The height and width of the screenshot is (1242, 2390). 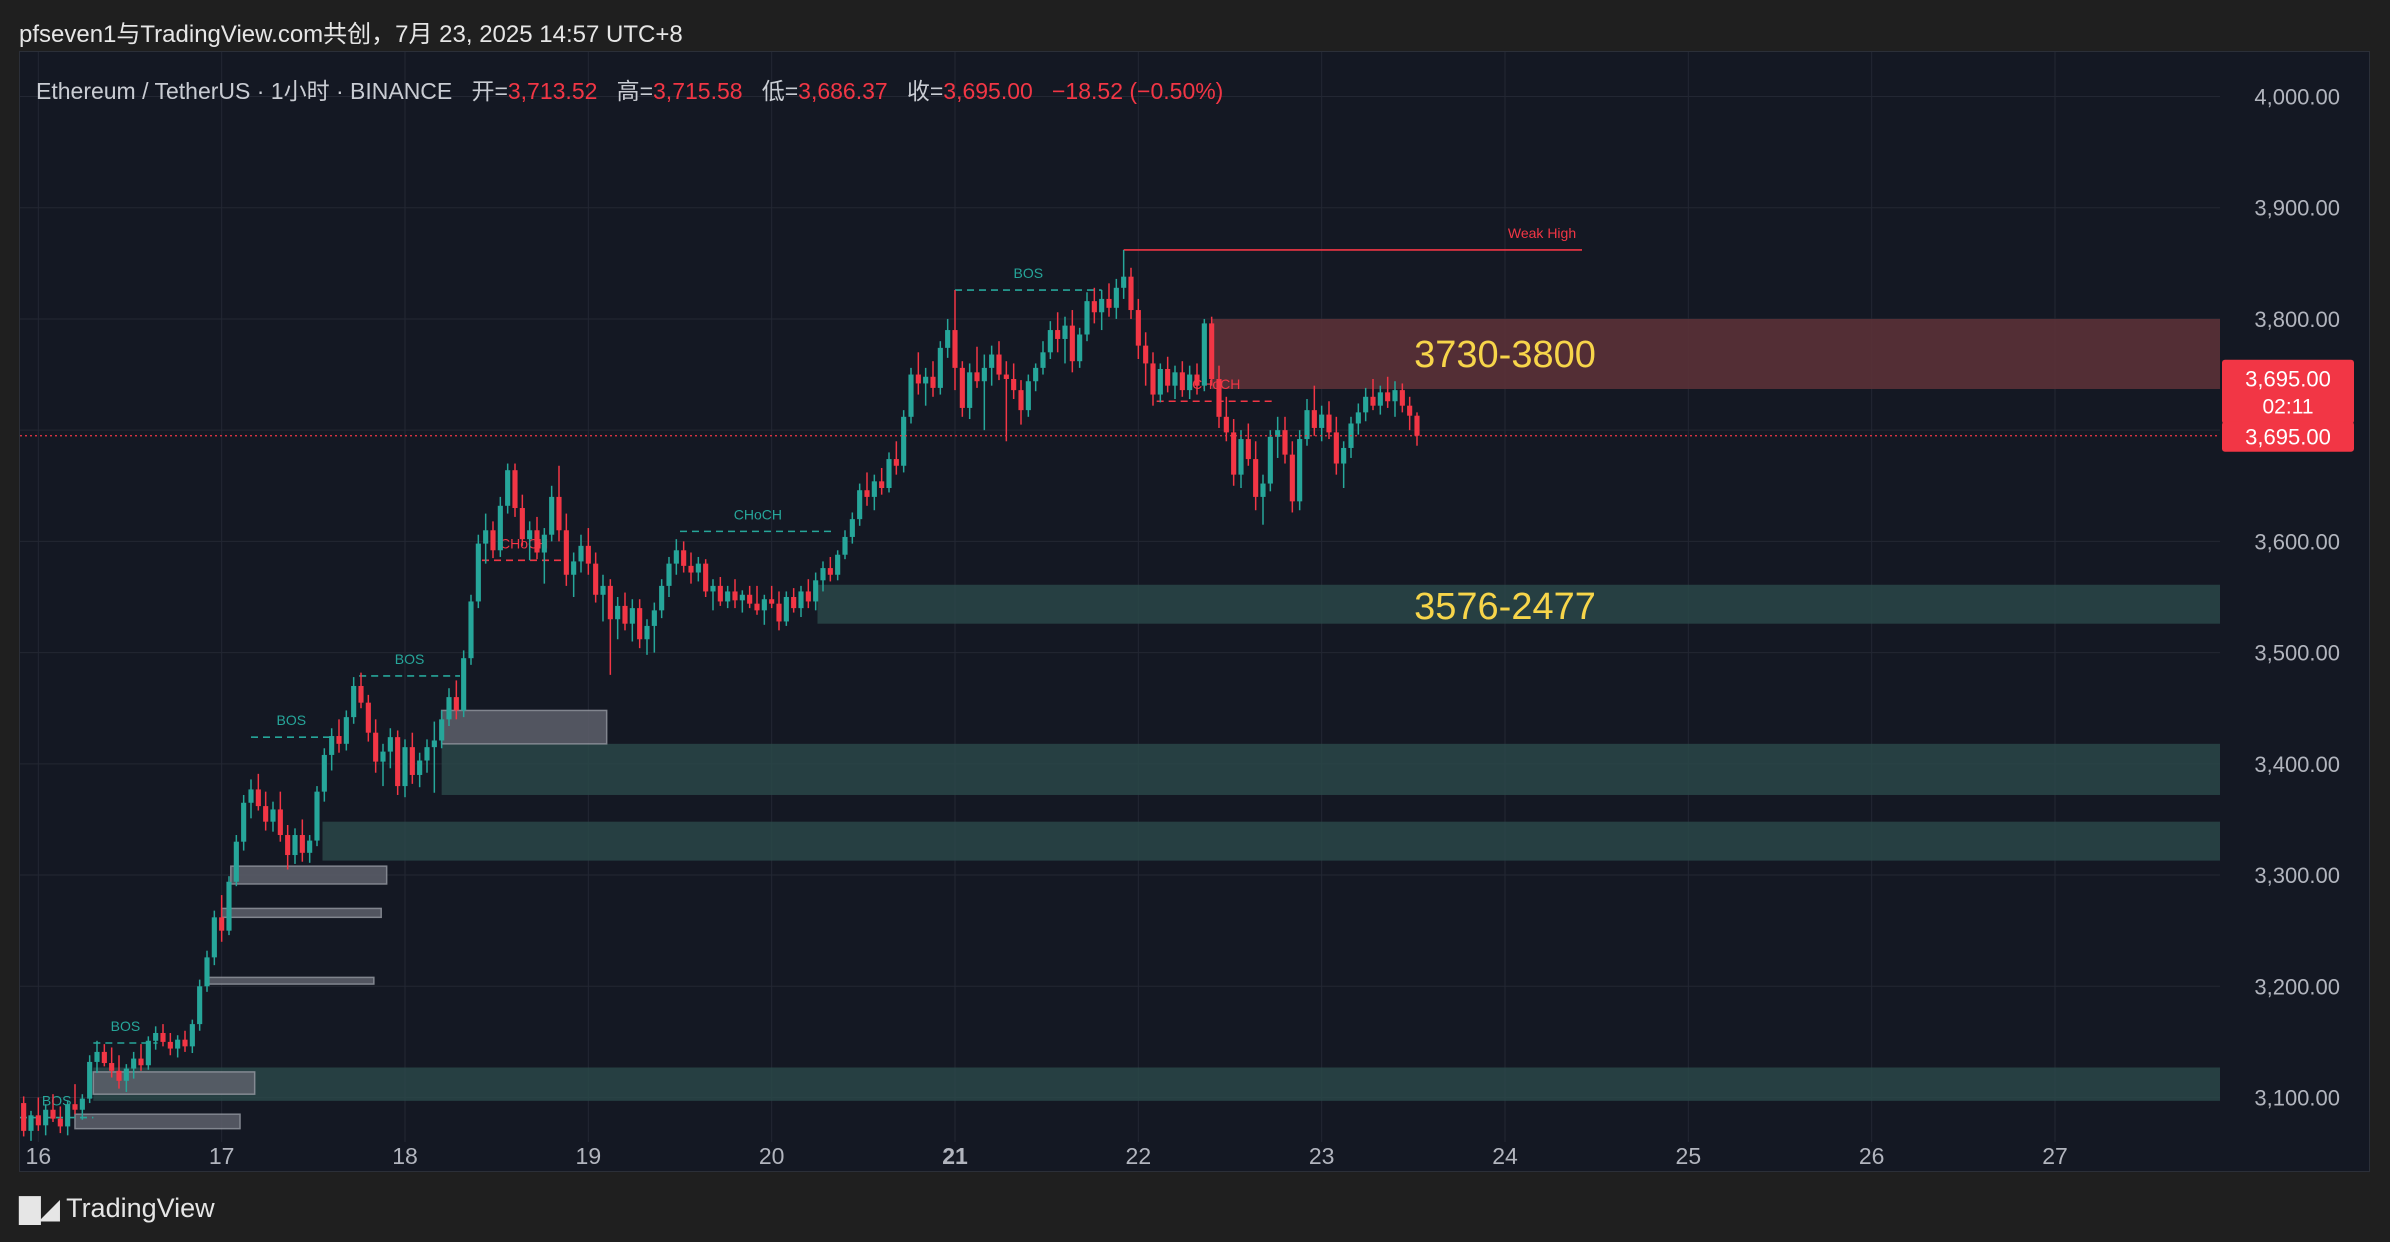 I want to click on price-box-value: 3,695.00, so click(x=2288, y=379).